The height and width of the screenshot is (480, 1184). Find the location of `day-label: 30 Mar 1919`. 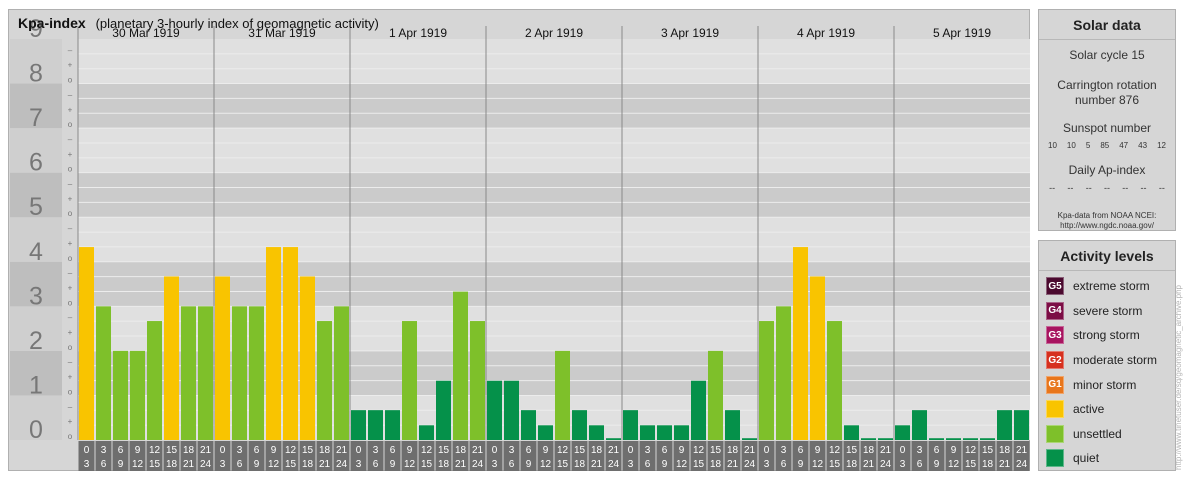

day-label: 30 Mar 1919 is located at coordinates (146, 33).